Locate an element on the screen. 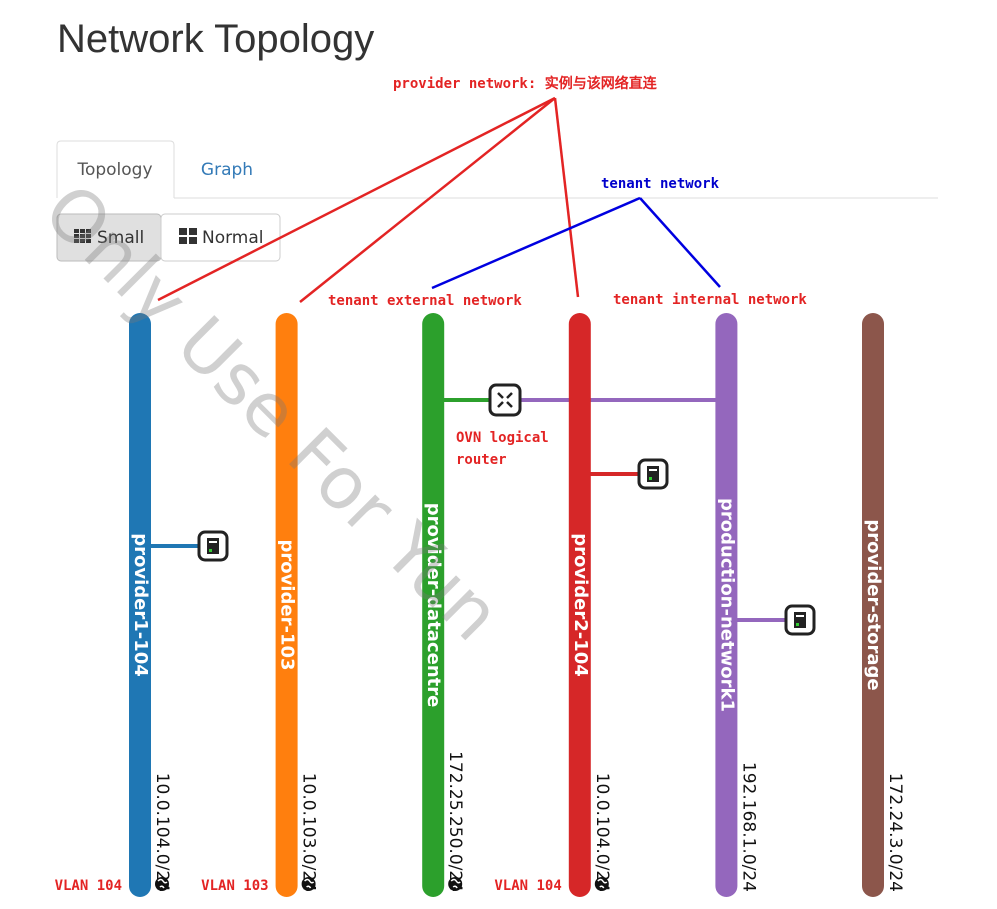  tenant-arrows is located at coordinates (576, 243).